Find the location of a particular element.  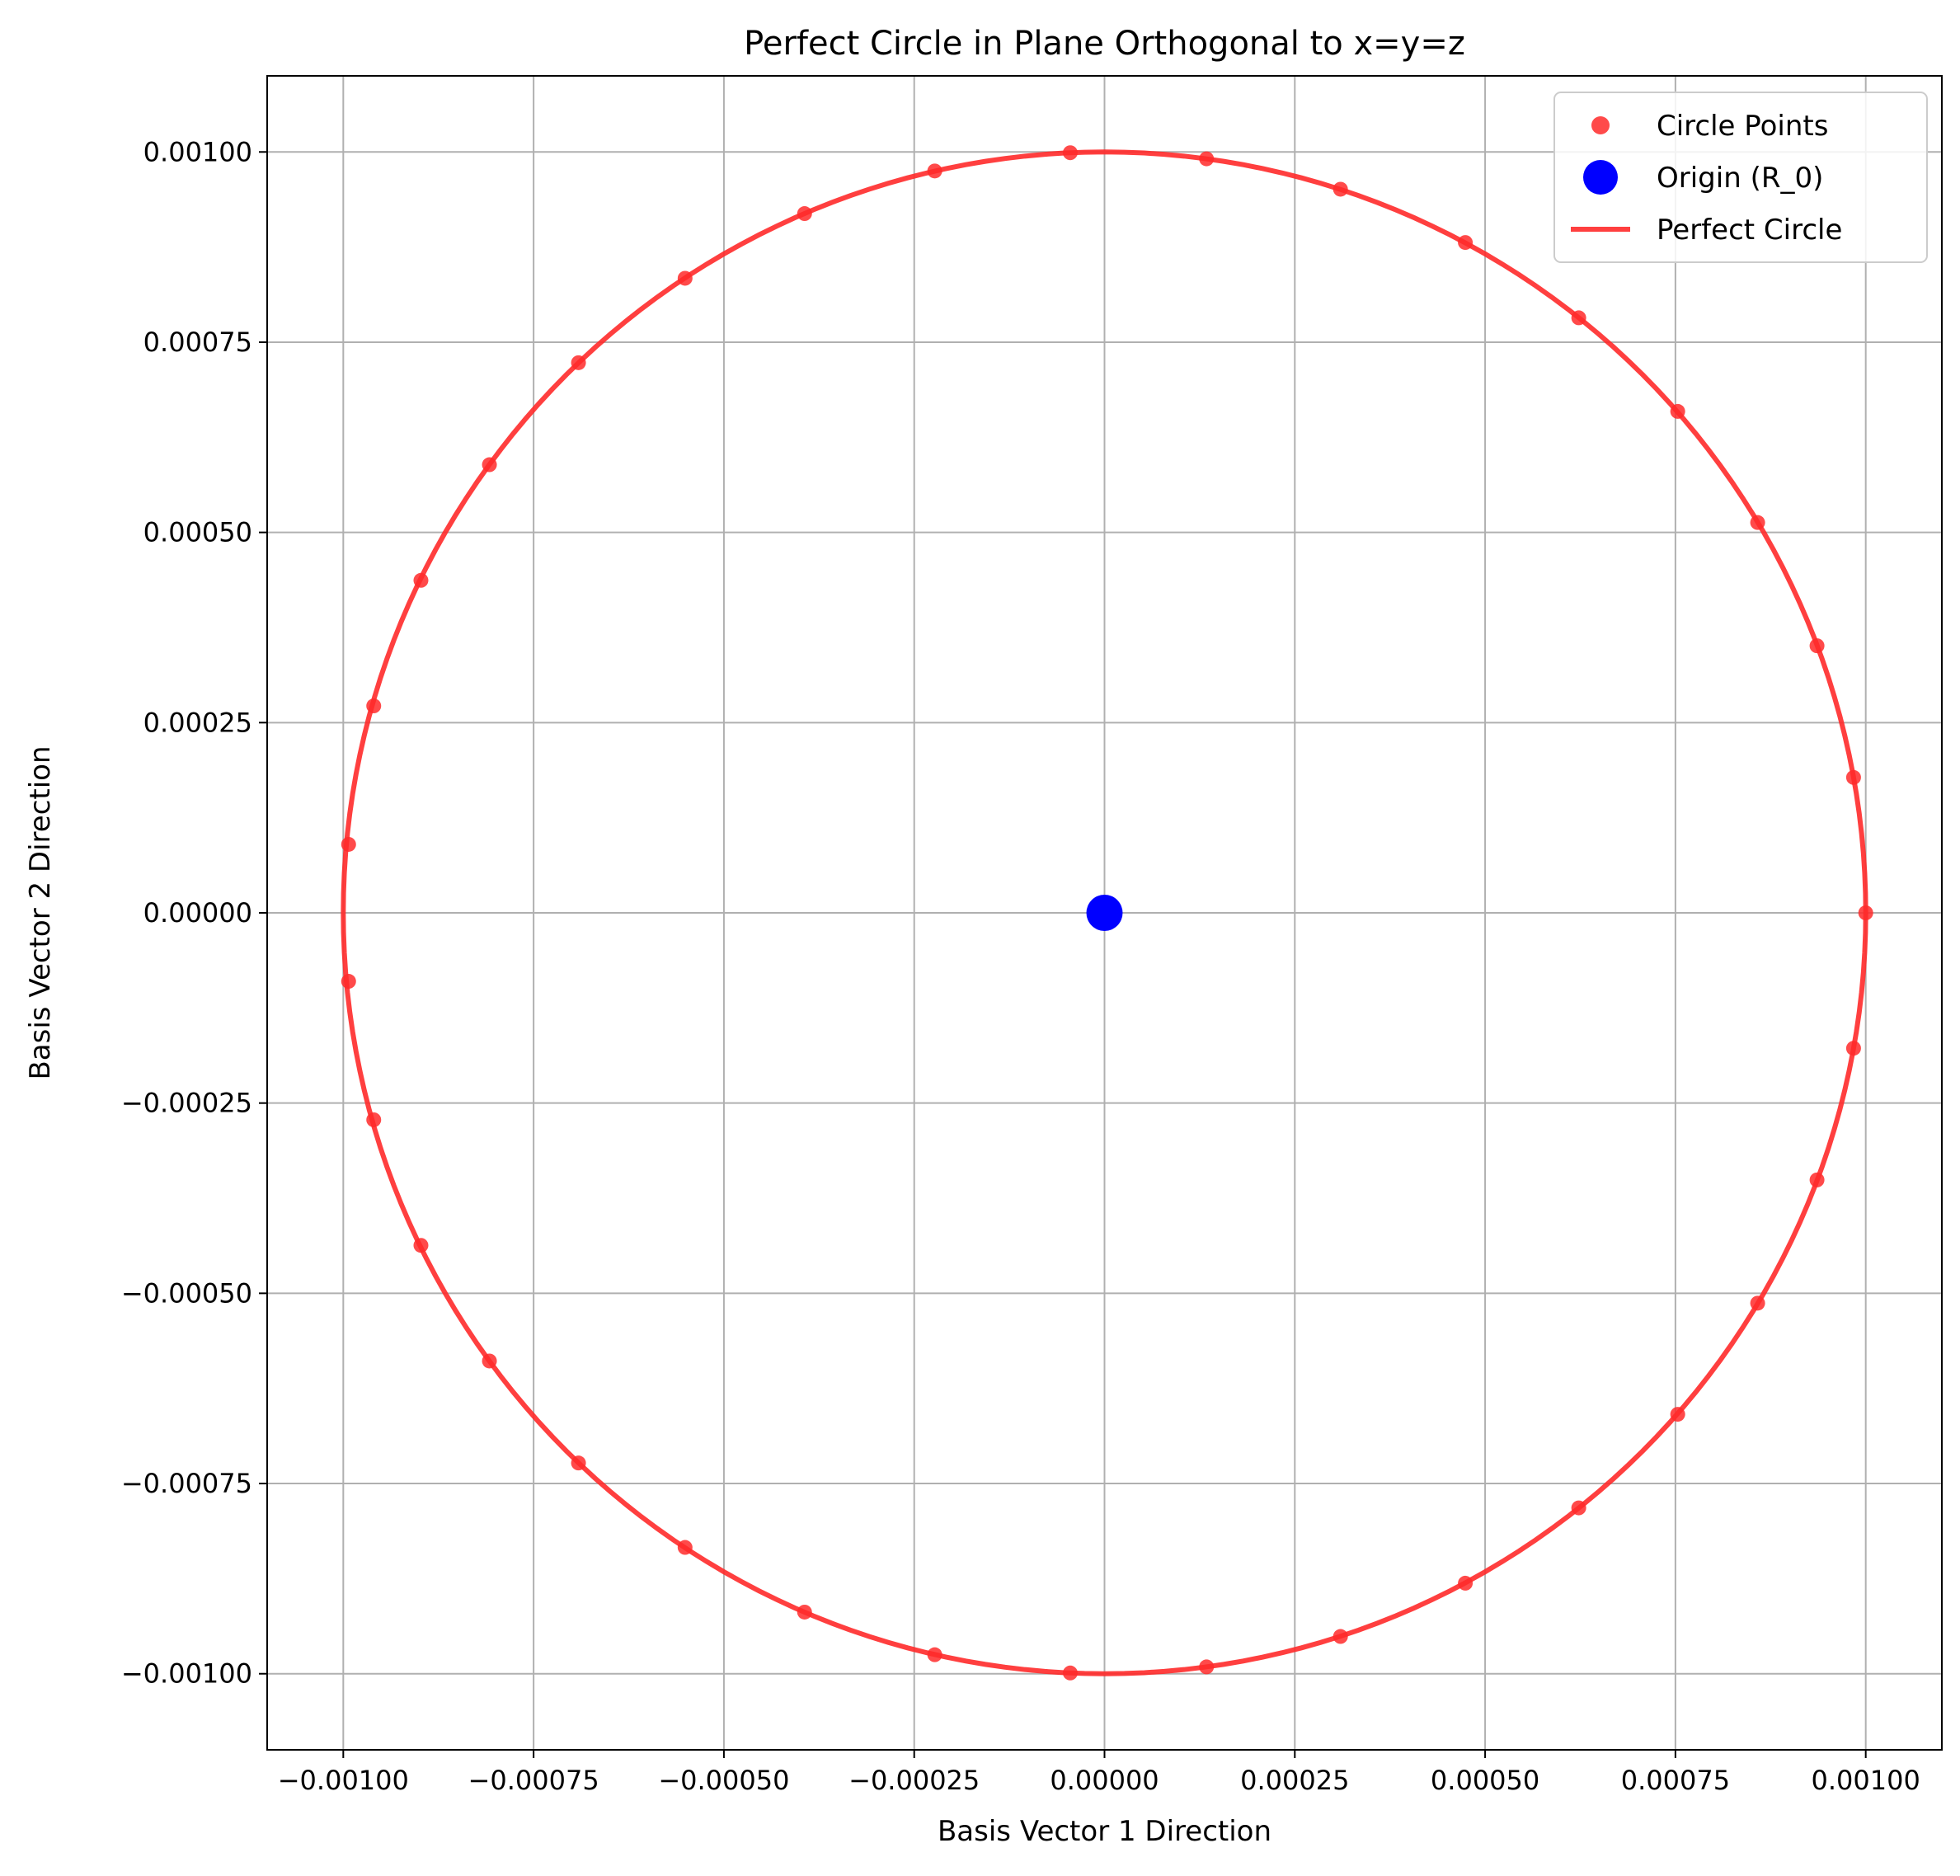

x-tick-label: 0.00025 is located at coordinates (1294, 1781).